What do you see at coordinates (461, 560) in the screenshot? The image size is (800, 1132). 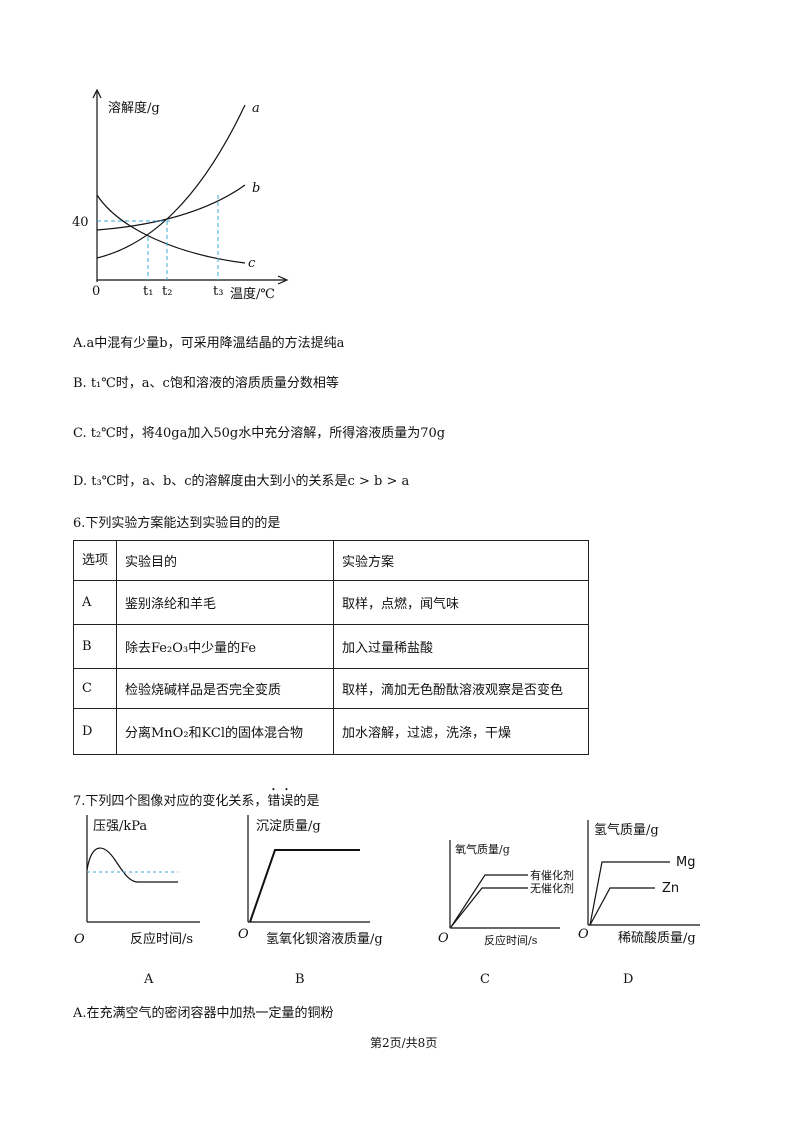 I see `cell: 实验方案` at bounding box center [461, 560].